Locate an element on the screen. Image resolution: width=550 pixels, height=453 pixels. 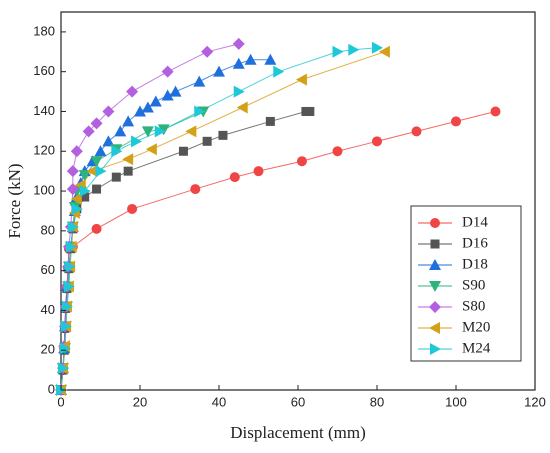
legend-box is located at coordinates (466, 283).